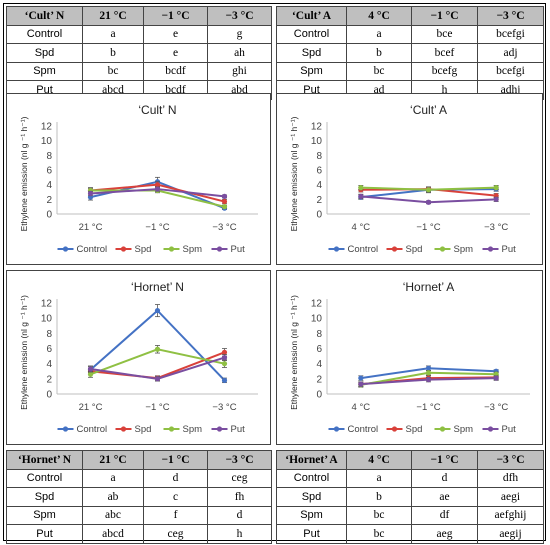 This screenshot has width=550, height=545. I want to click on table-row: Spd b bcef adj, so click(410, 53).